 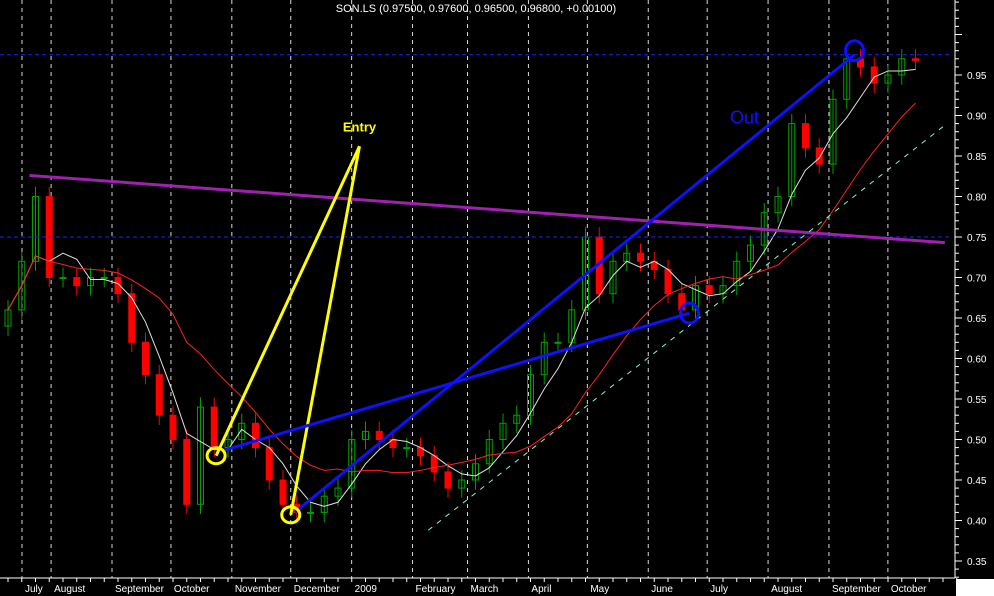 What do you see at coordinates (977, 562) in the screenshot?
I see `y-tick-label: 0.35` at bounding box center [977, 562].